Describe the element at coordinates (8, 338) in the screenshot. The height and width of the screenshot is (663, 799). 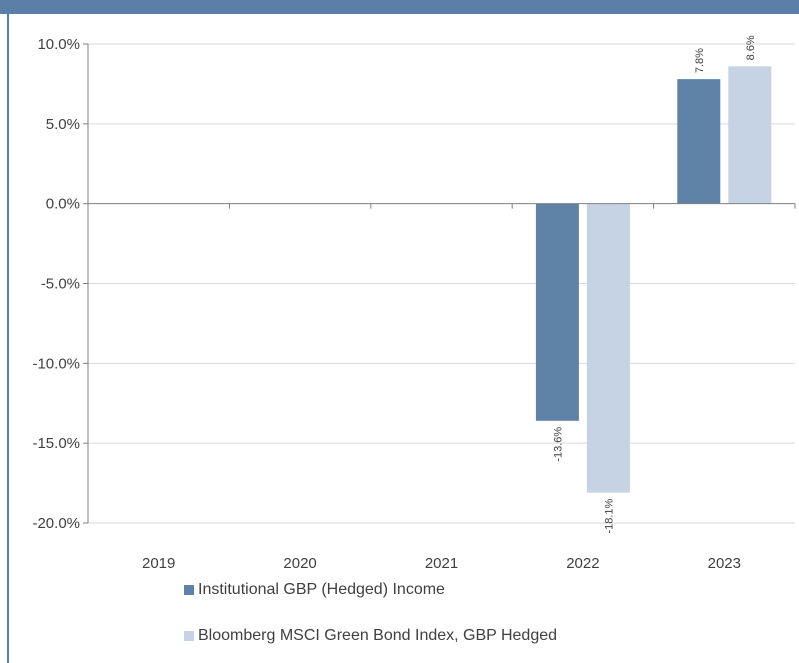
I see `left-border` at that location.